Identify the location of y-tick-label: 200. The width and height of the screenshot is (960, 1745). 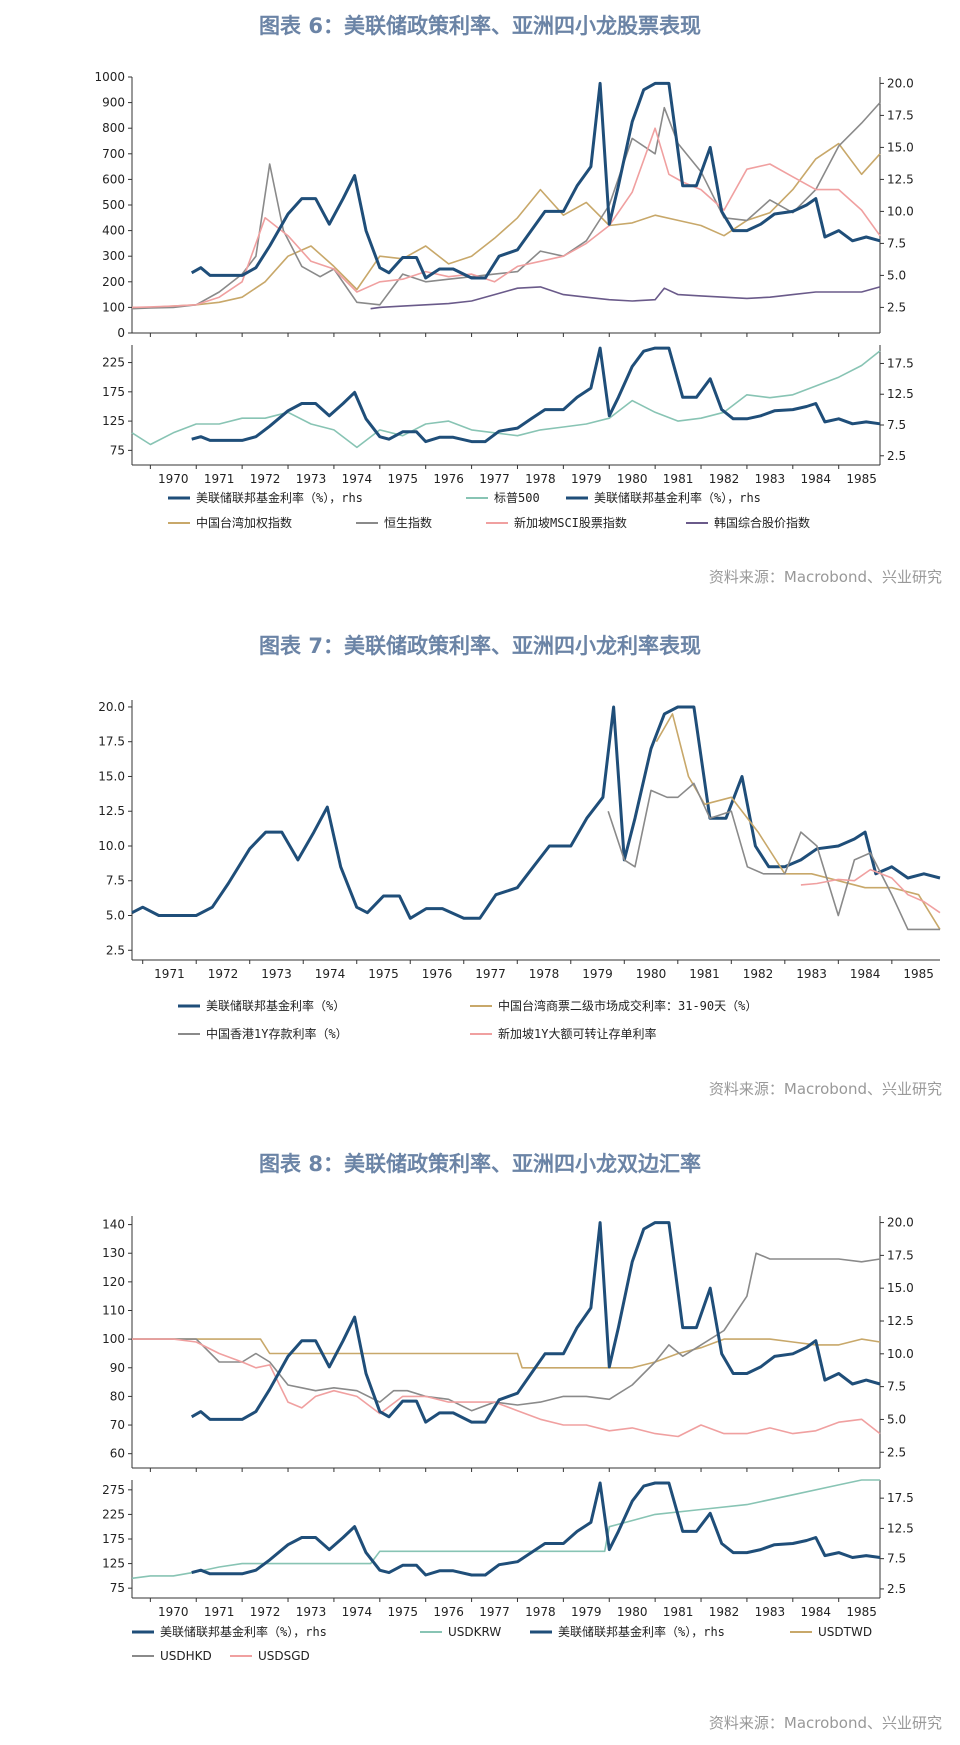
(113, 282).